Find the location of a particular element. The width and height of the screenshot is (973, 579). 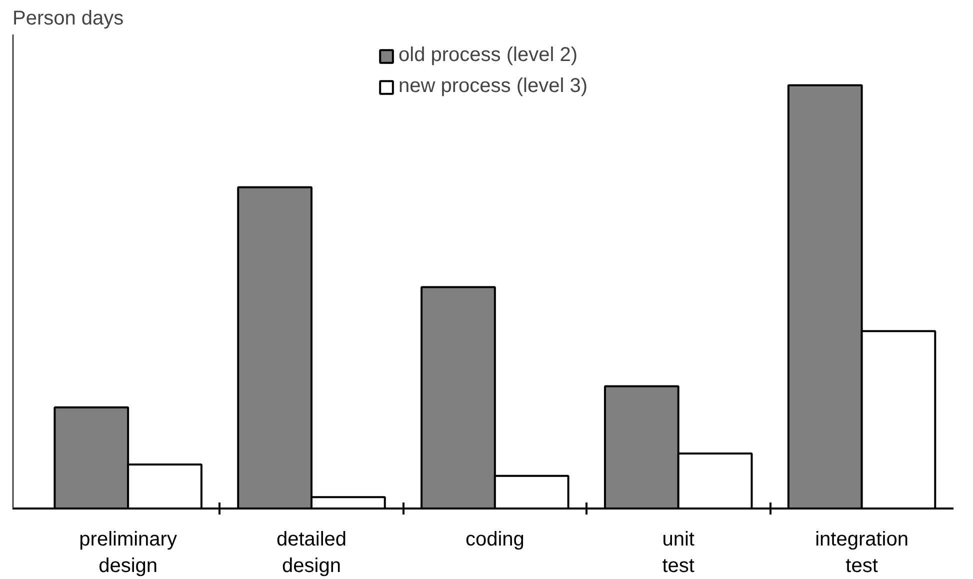

x-tick-label: coding is located at coordinates (494, 539).